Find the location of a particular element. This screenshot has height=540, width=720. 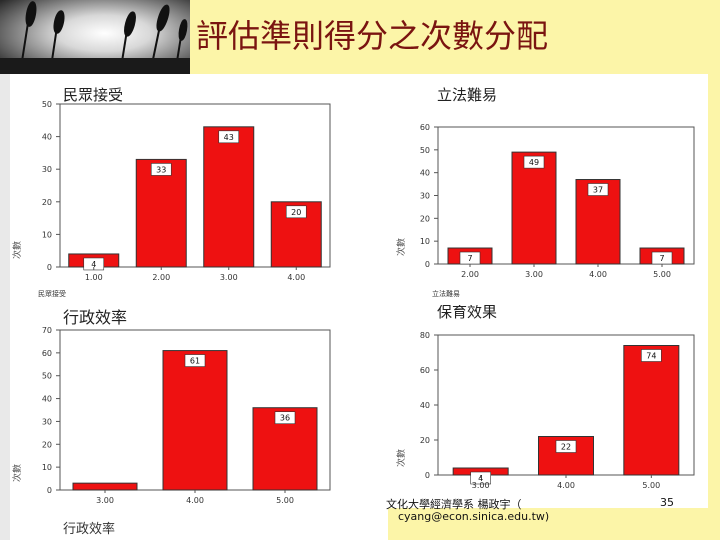

data-label: 49 is located at coordinates (534, 162).